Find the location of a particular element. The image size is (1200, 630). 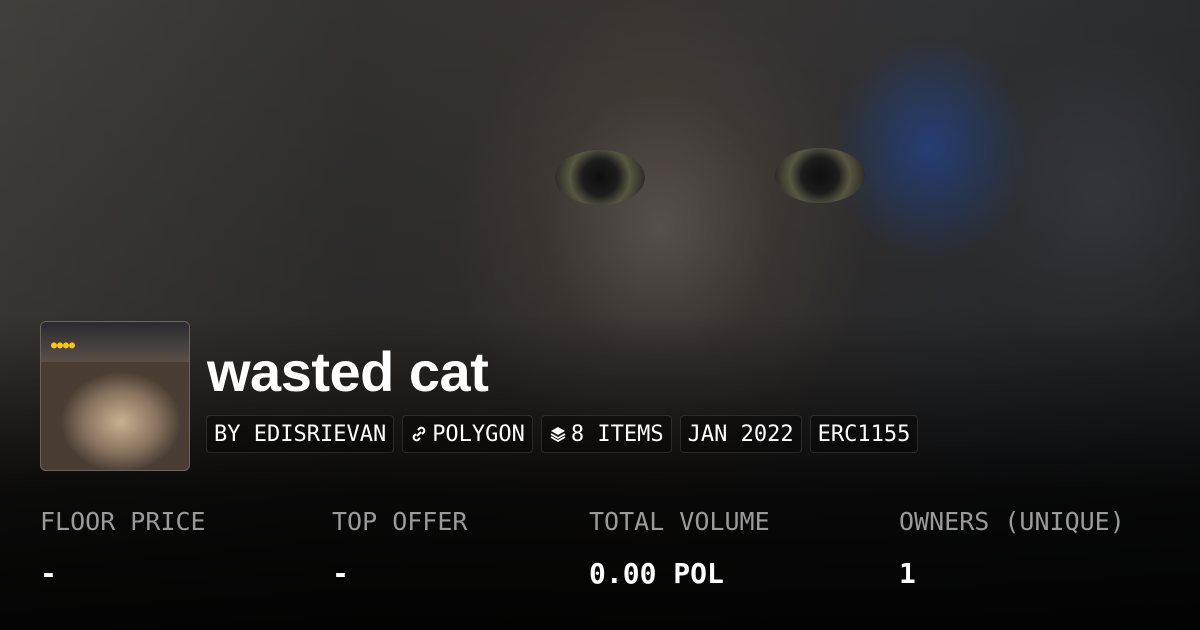

chain-link-icon is located at coordinates (419, 434).